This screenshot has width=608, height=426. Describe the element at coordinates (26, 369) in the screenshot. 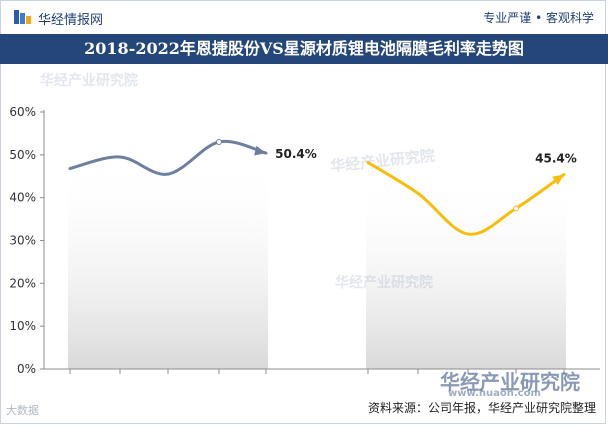

I see `y-tick-label: 0%` at that location.